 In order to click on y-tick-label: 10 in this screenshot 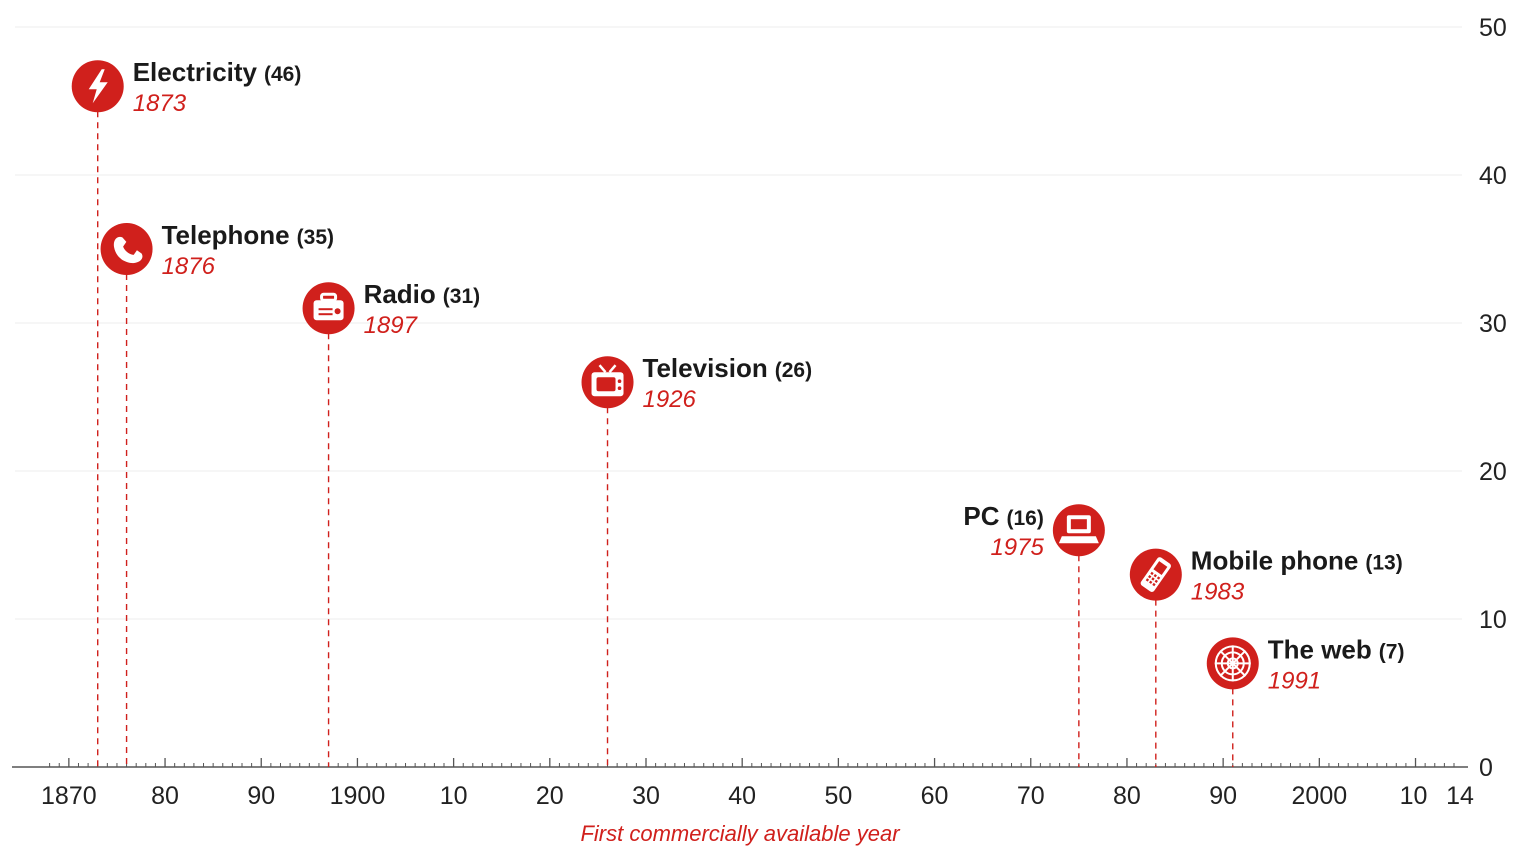, I will do `click(1493, 620)`.